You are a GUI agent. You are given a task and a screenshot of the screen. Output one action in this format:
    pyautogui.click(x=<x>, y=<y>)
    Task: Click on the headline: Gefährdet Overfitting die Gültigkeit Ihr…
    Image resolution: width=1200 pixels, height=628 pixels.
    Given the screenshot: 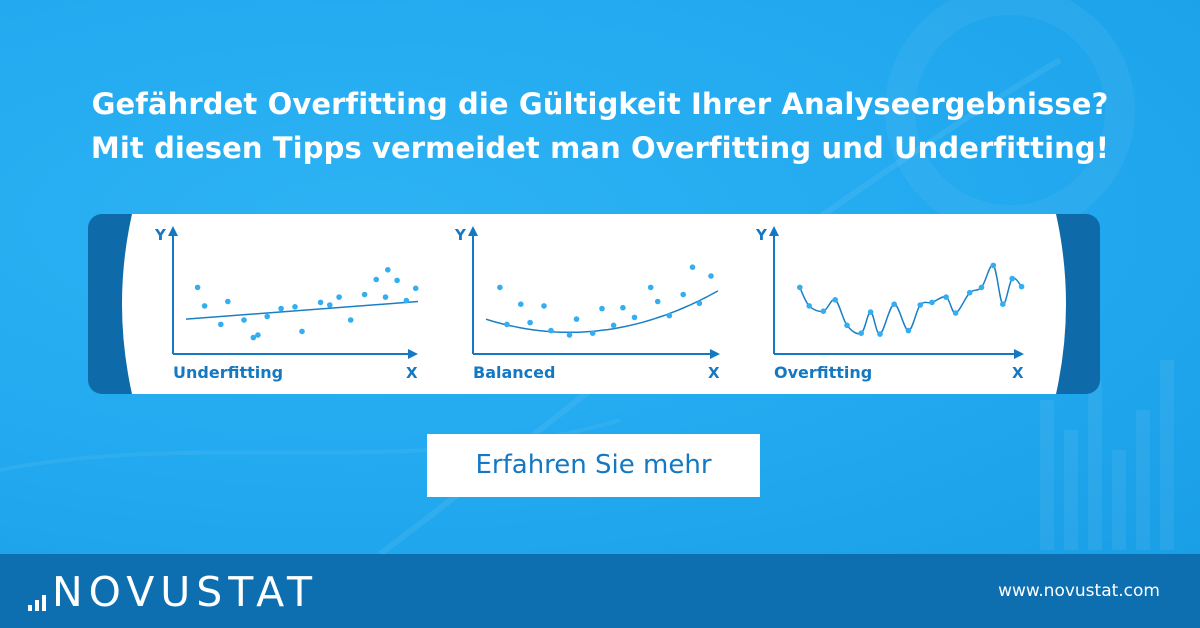 What is the action you would take?
    pyautogui.click(x=600, y=126)
    